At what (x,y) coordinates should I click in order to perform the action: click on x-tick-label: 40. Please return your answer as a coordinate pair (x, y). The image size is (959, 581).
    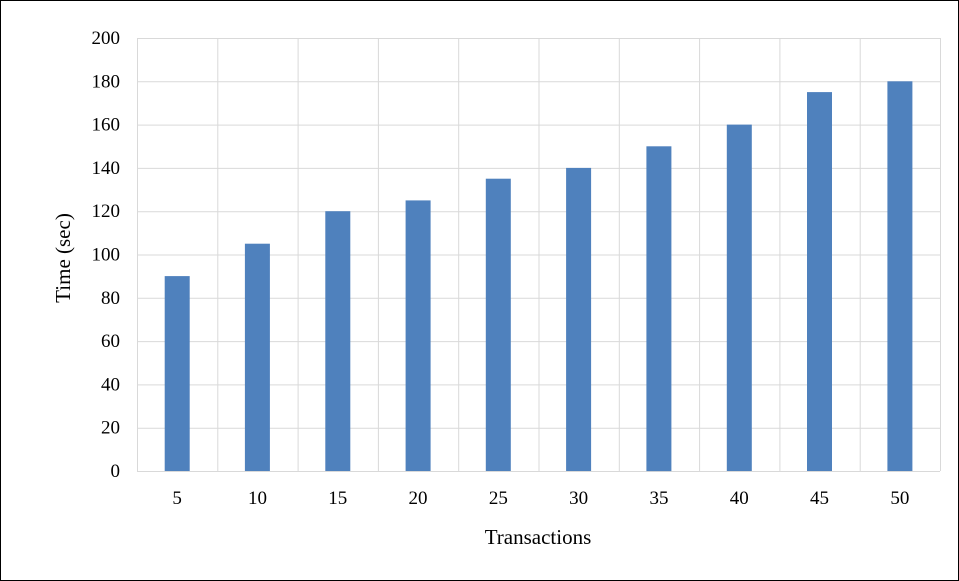
    Looking at the image, I should click on (739, 498).